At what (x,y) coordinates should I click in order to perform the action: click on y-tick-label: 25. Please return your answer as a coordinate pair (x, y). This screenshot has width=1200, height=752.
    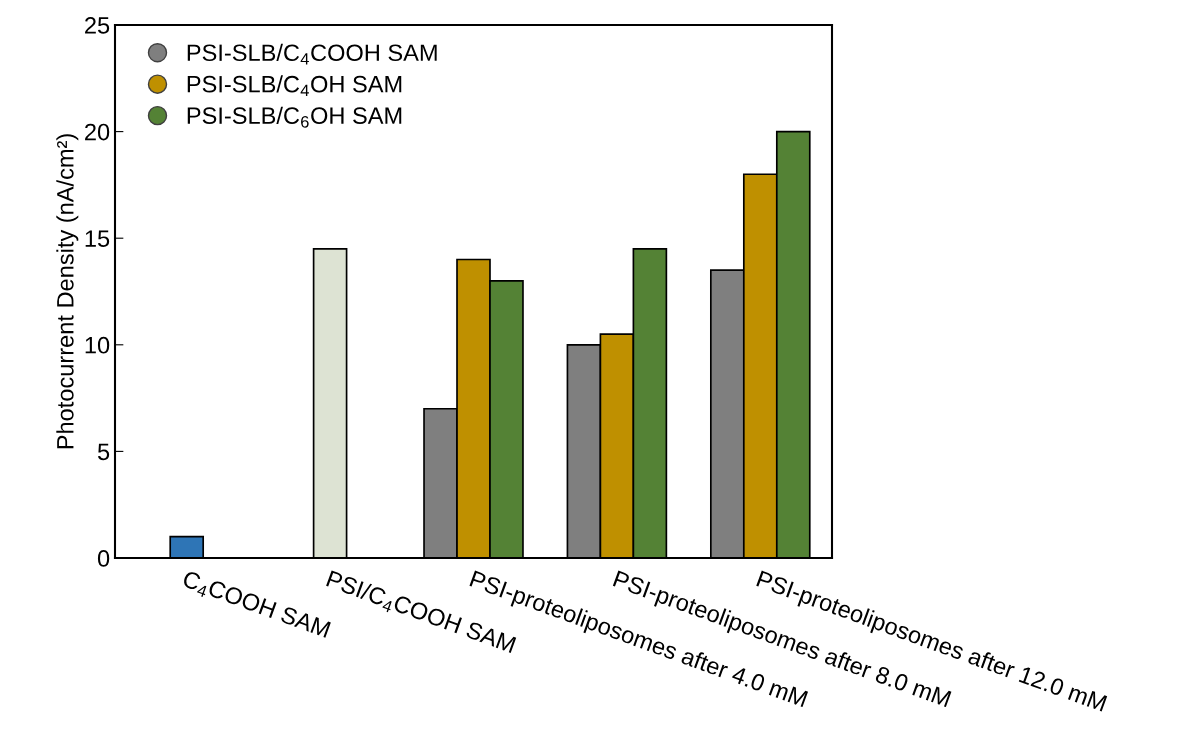
    Looking at the image, I should click on (97, 25).